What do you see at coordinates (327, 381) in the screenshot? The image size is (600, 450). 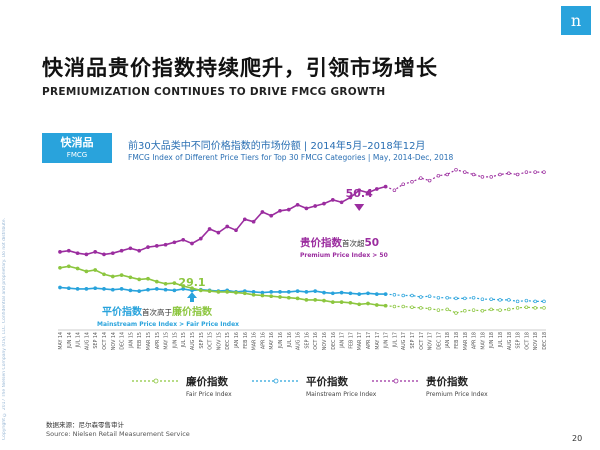 I see `legend-label-cn: 平价指数` at bounding box center [327, 381].